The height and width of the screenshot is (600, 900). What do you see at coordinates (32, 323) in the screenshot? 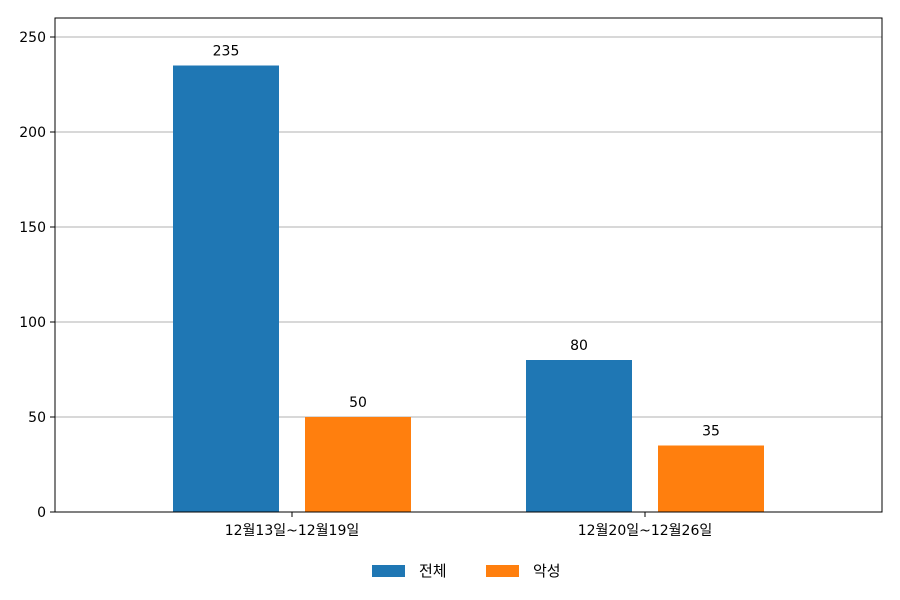
I see `y-tick-label: 100` at bounding box center [32, 323].